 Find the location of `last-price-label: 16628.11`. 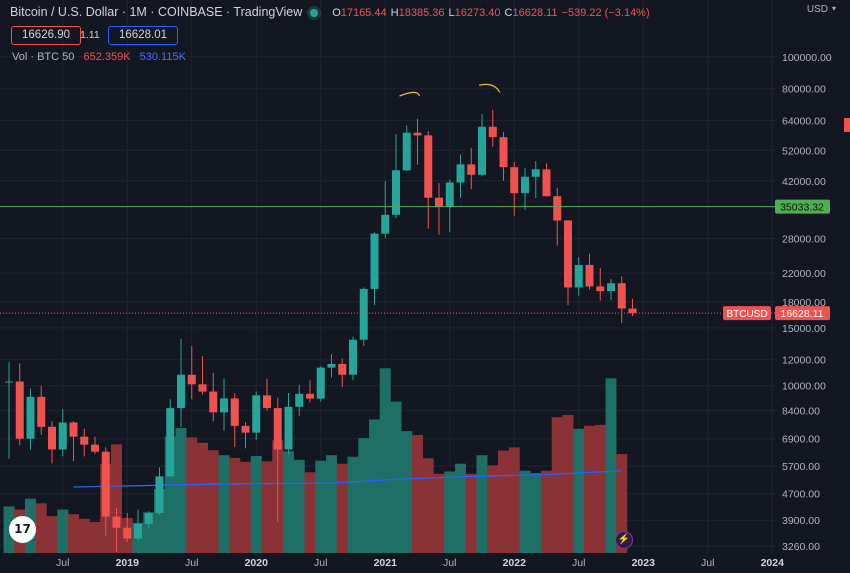

last-price-label: 16628.11 is located at coordinates (801, 314).